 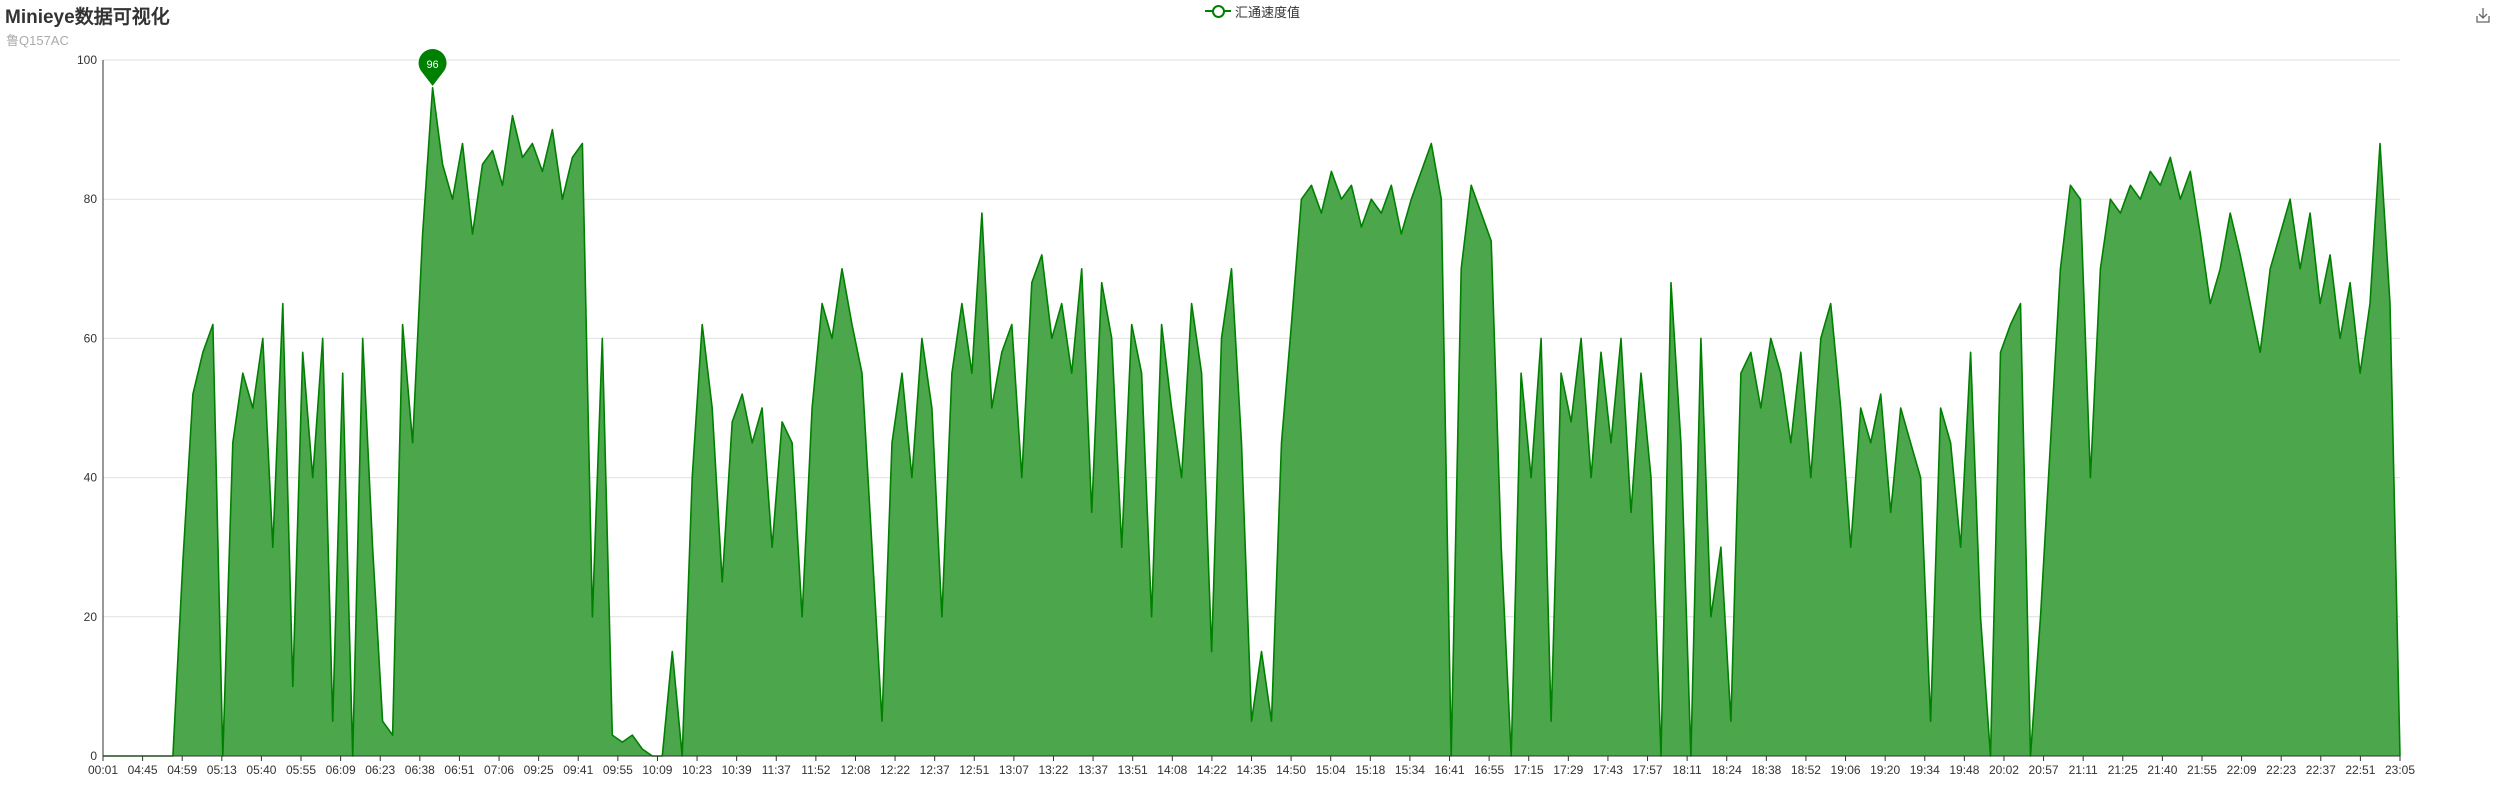 I want to click on x-tick-label: 09:41, so click(x=578, y=770).